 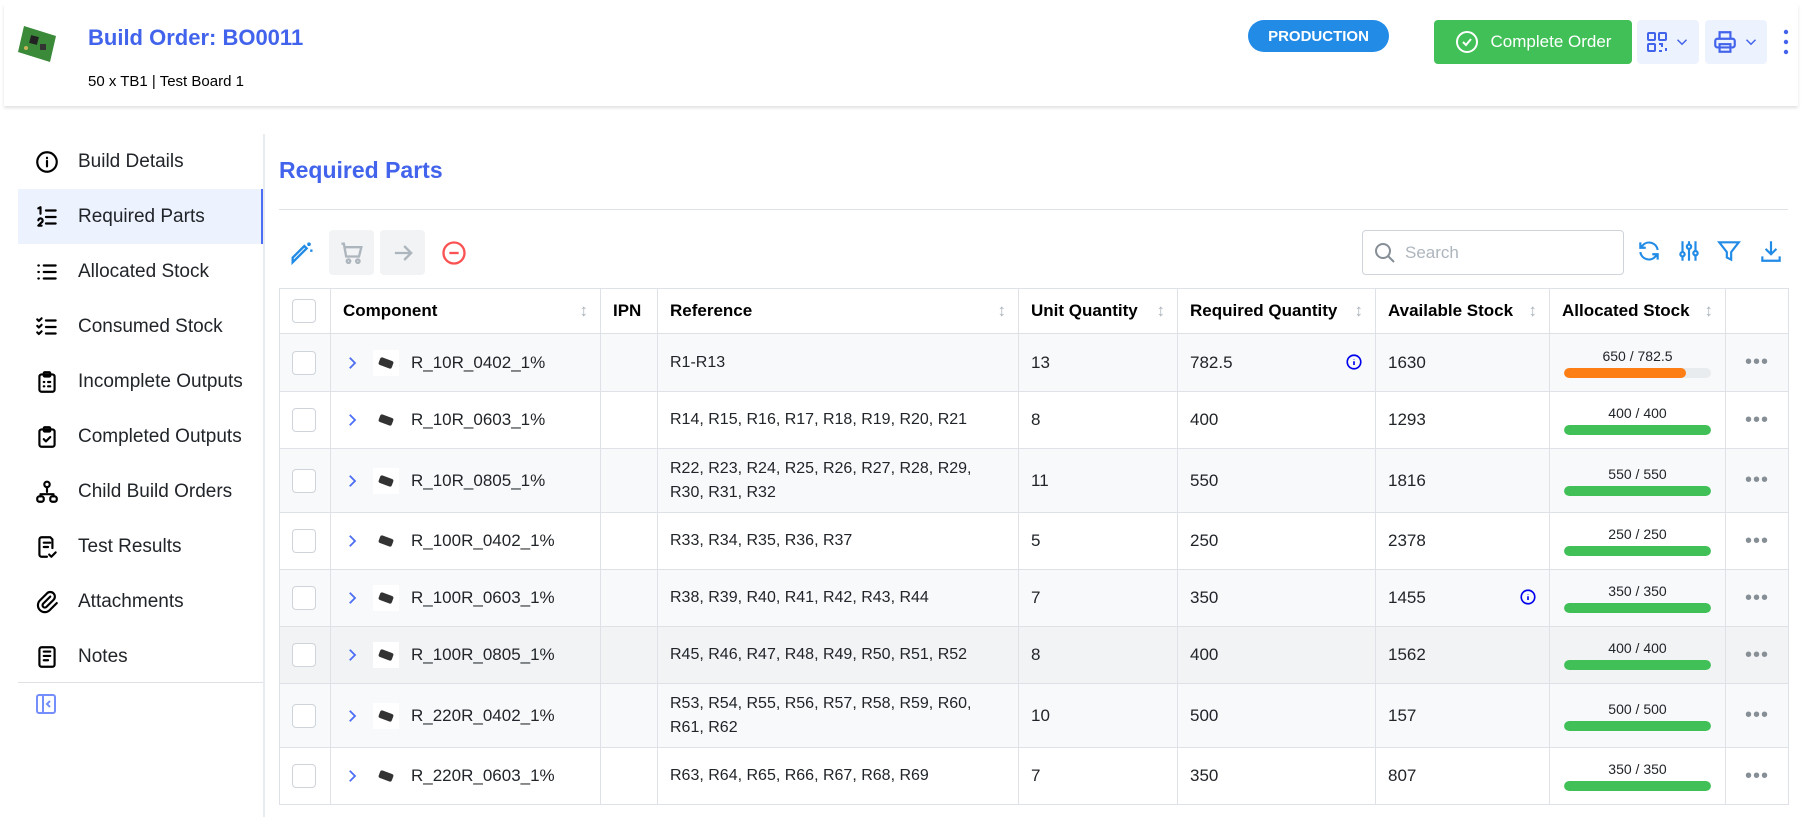 I want to click on column-header-reference: Reference ↕, so click(x=838, y=311).